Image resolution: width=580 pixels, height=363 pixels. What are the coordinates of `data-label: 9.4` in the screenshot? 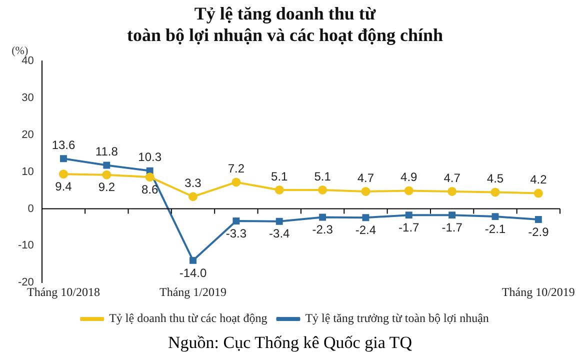 It's located at (63, 186).